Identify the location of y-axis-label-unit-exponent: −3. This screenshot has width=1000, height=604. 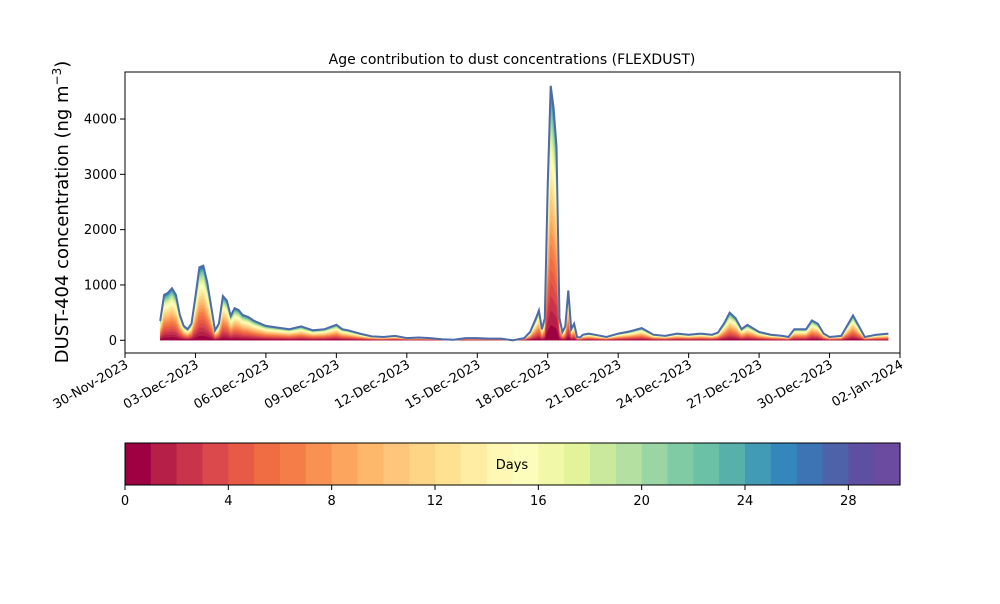
(57, 77).